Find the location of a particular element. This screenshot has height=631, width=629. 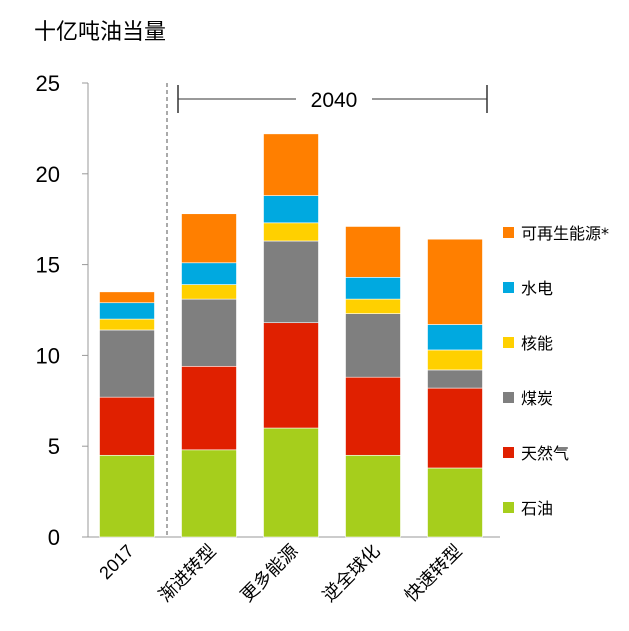

legend-label: 可再生能源* is located at coordinates (565, 233).